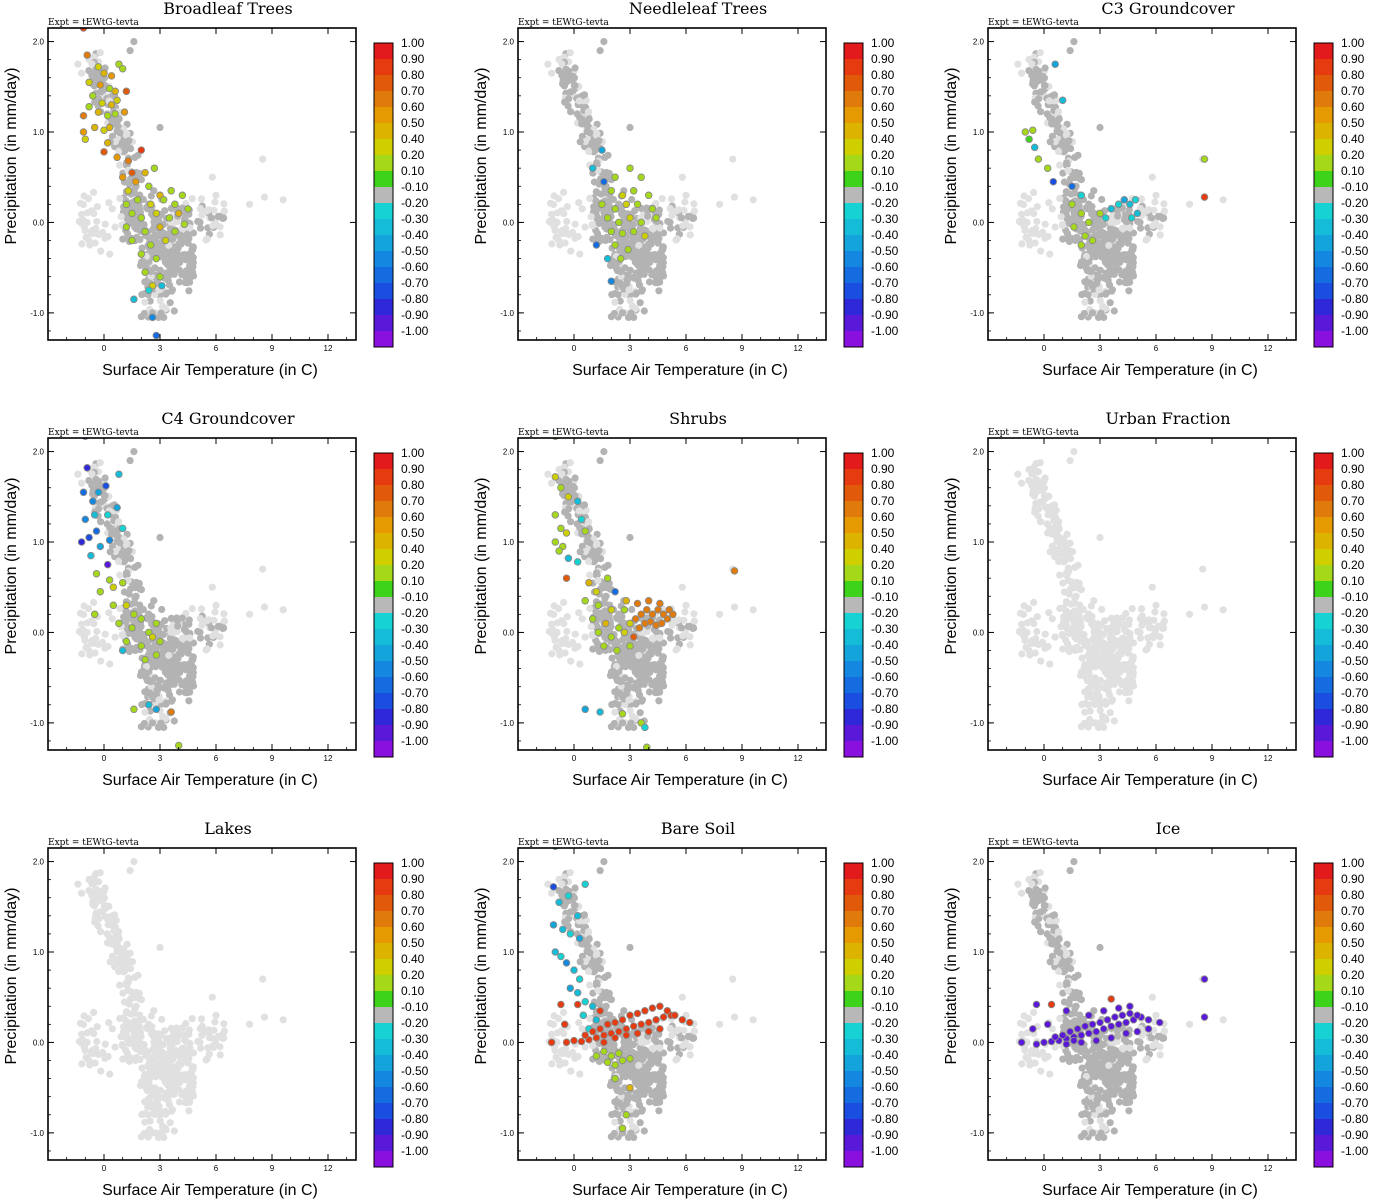 The width and height of the screenshot is (1373, 1200). I want to click on colorbar-label: 0.80, so click(413, 485).